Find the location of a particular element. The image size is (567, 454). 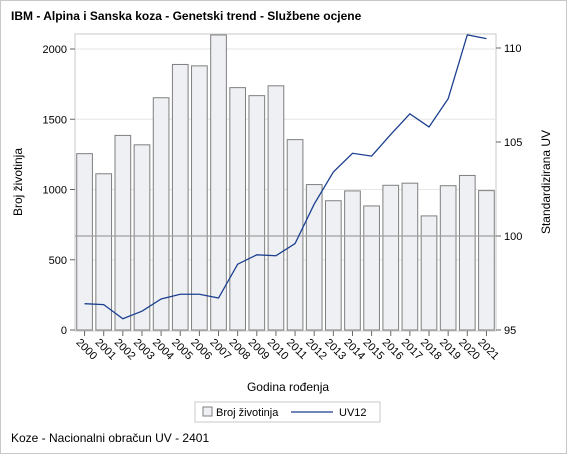

bar-2008 is located at coordinates (238, 209).